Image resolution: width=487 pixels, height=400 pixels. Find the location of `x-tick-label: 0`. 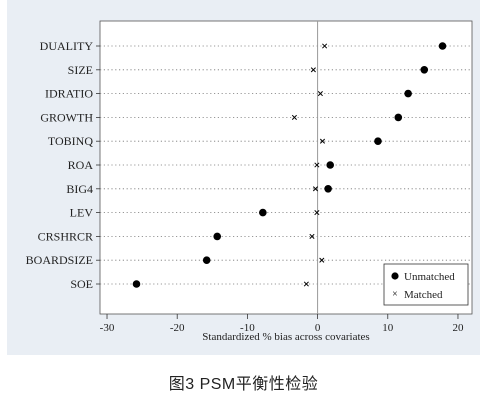

x-tick-label: 0 is located at coordinates (318, 328).